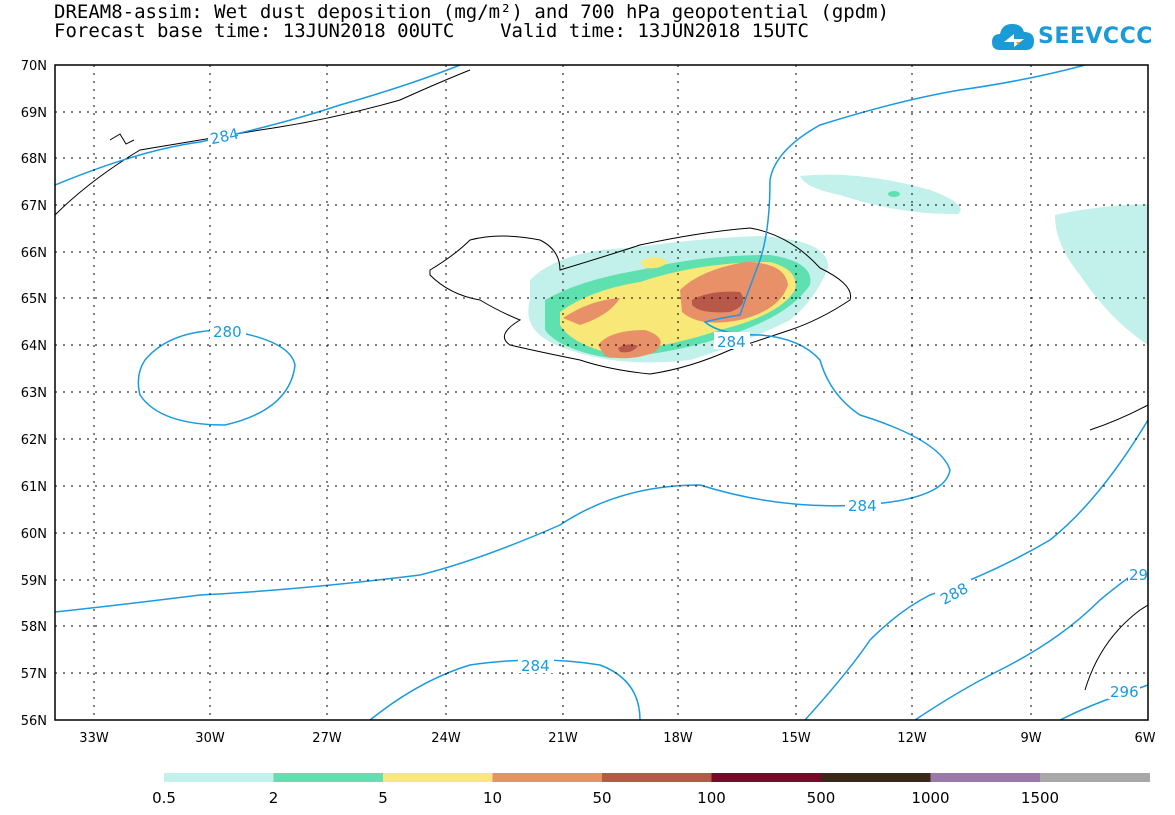 This screenshot has width=1175, height=815. I want to click on lon-label: 21W, so click(563, 738).